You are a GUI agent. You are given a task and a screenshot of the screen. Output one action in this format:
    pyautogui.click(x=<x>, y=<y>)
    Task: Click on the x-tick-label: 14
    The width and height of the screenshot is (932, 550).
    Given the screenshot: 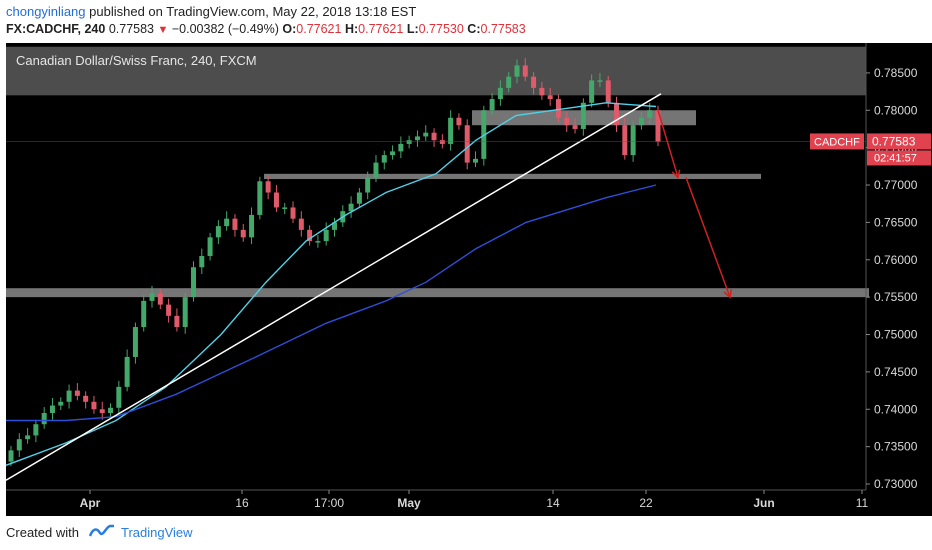 What is the action you would take?
    pyautogui.click(x=553, y=503)
    